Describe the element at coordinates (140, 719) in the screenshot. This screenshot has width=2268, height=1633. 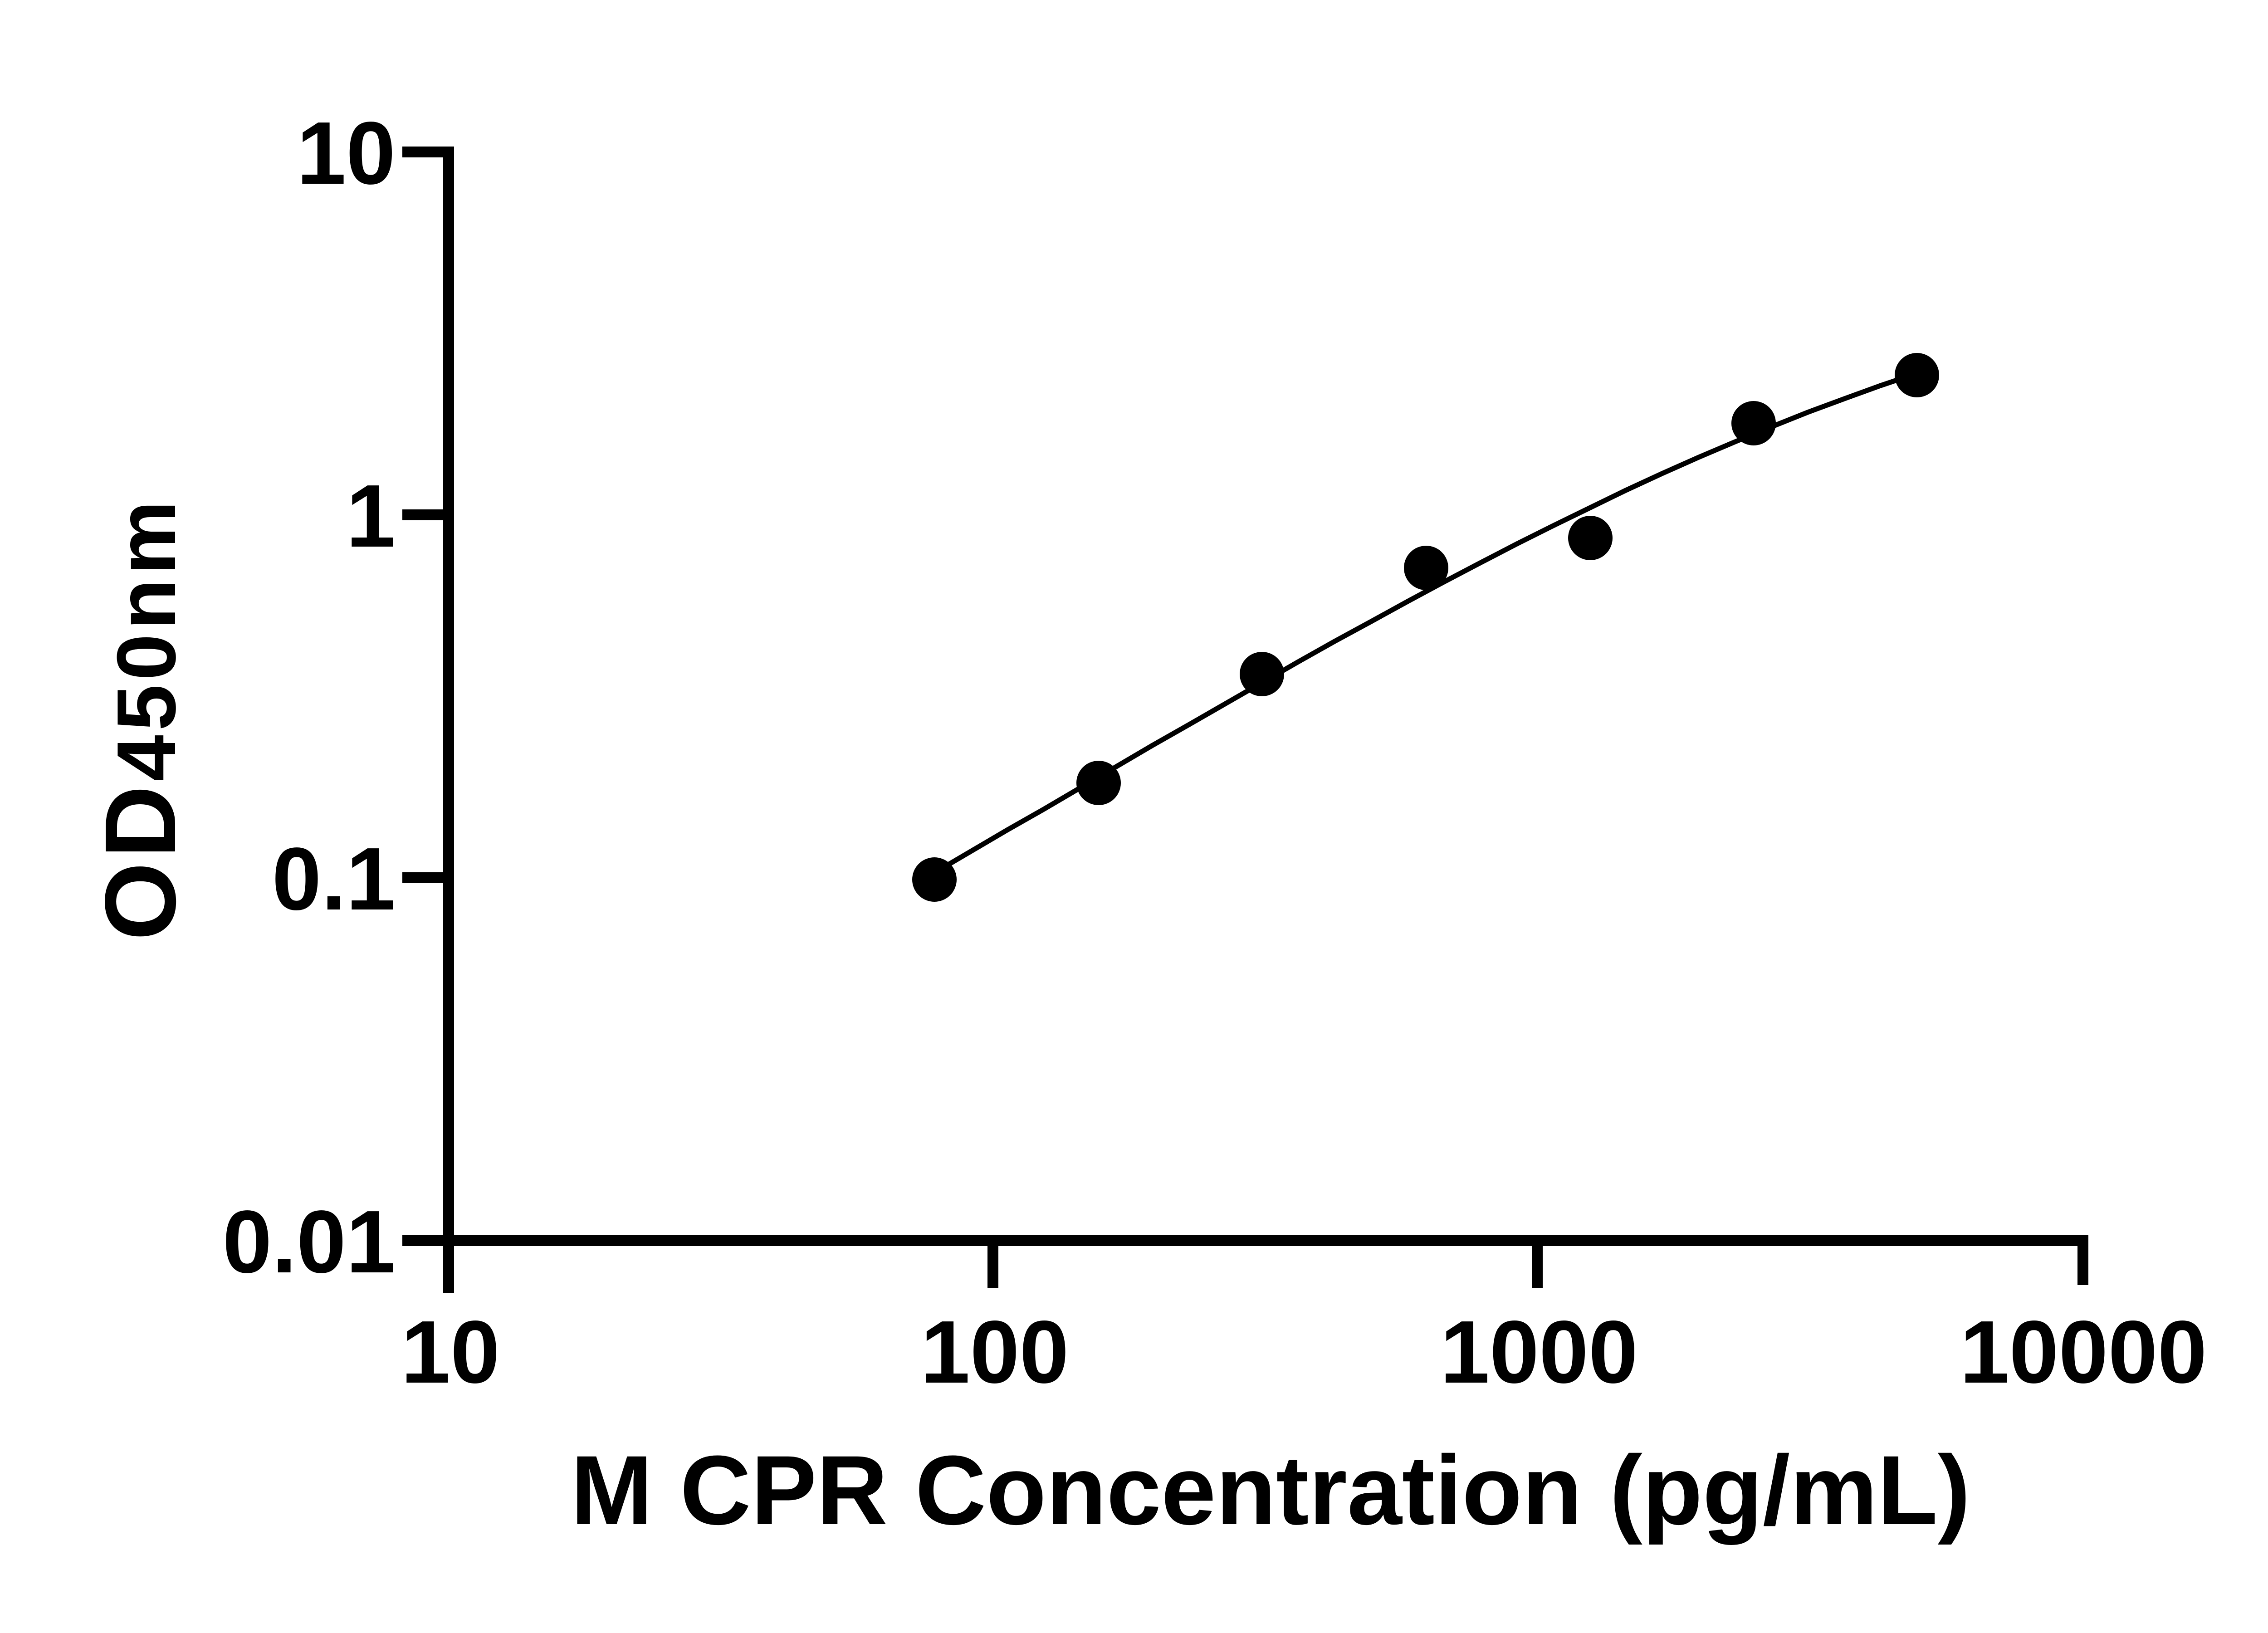
I see `svg-text: OD450nm` at that location.